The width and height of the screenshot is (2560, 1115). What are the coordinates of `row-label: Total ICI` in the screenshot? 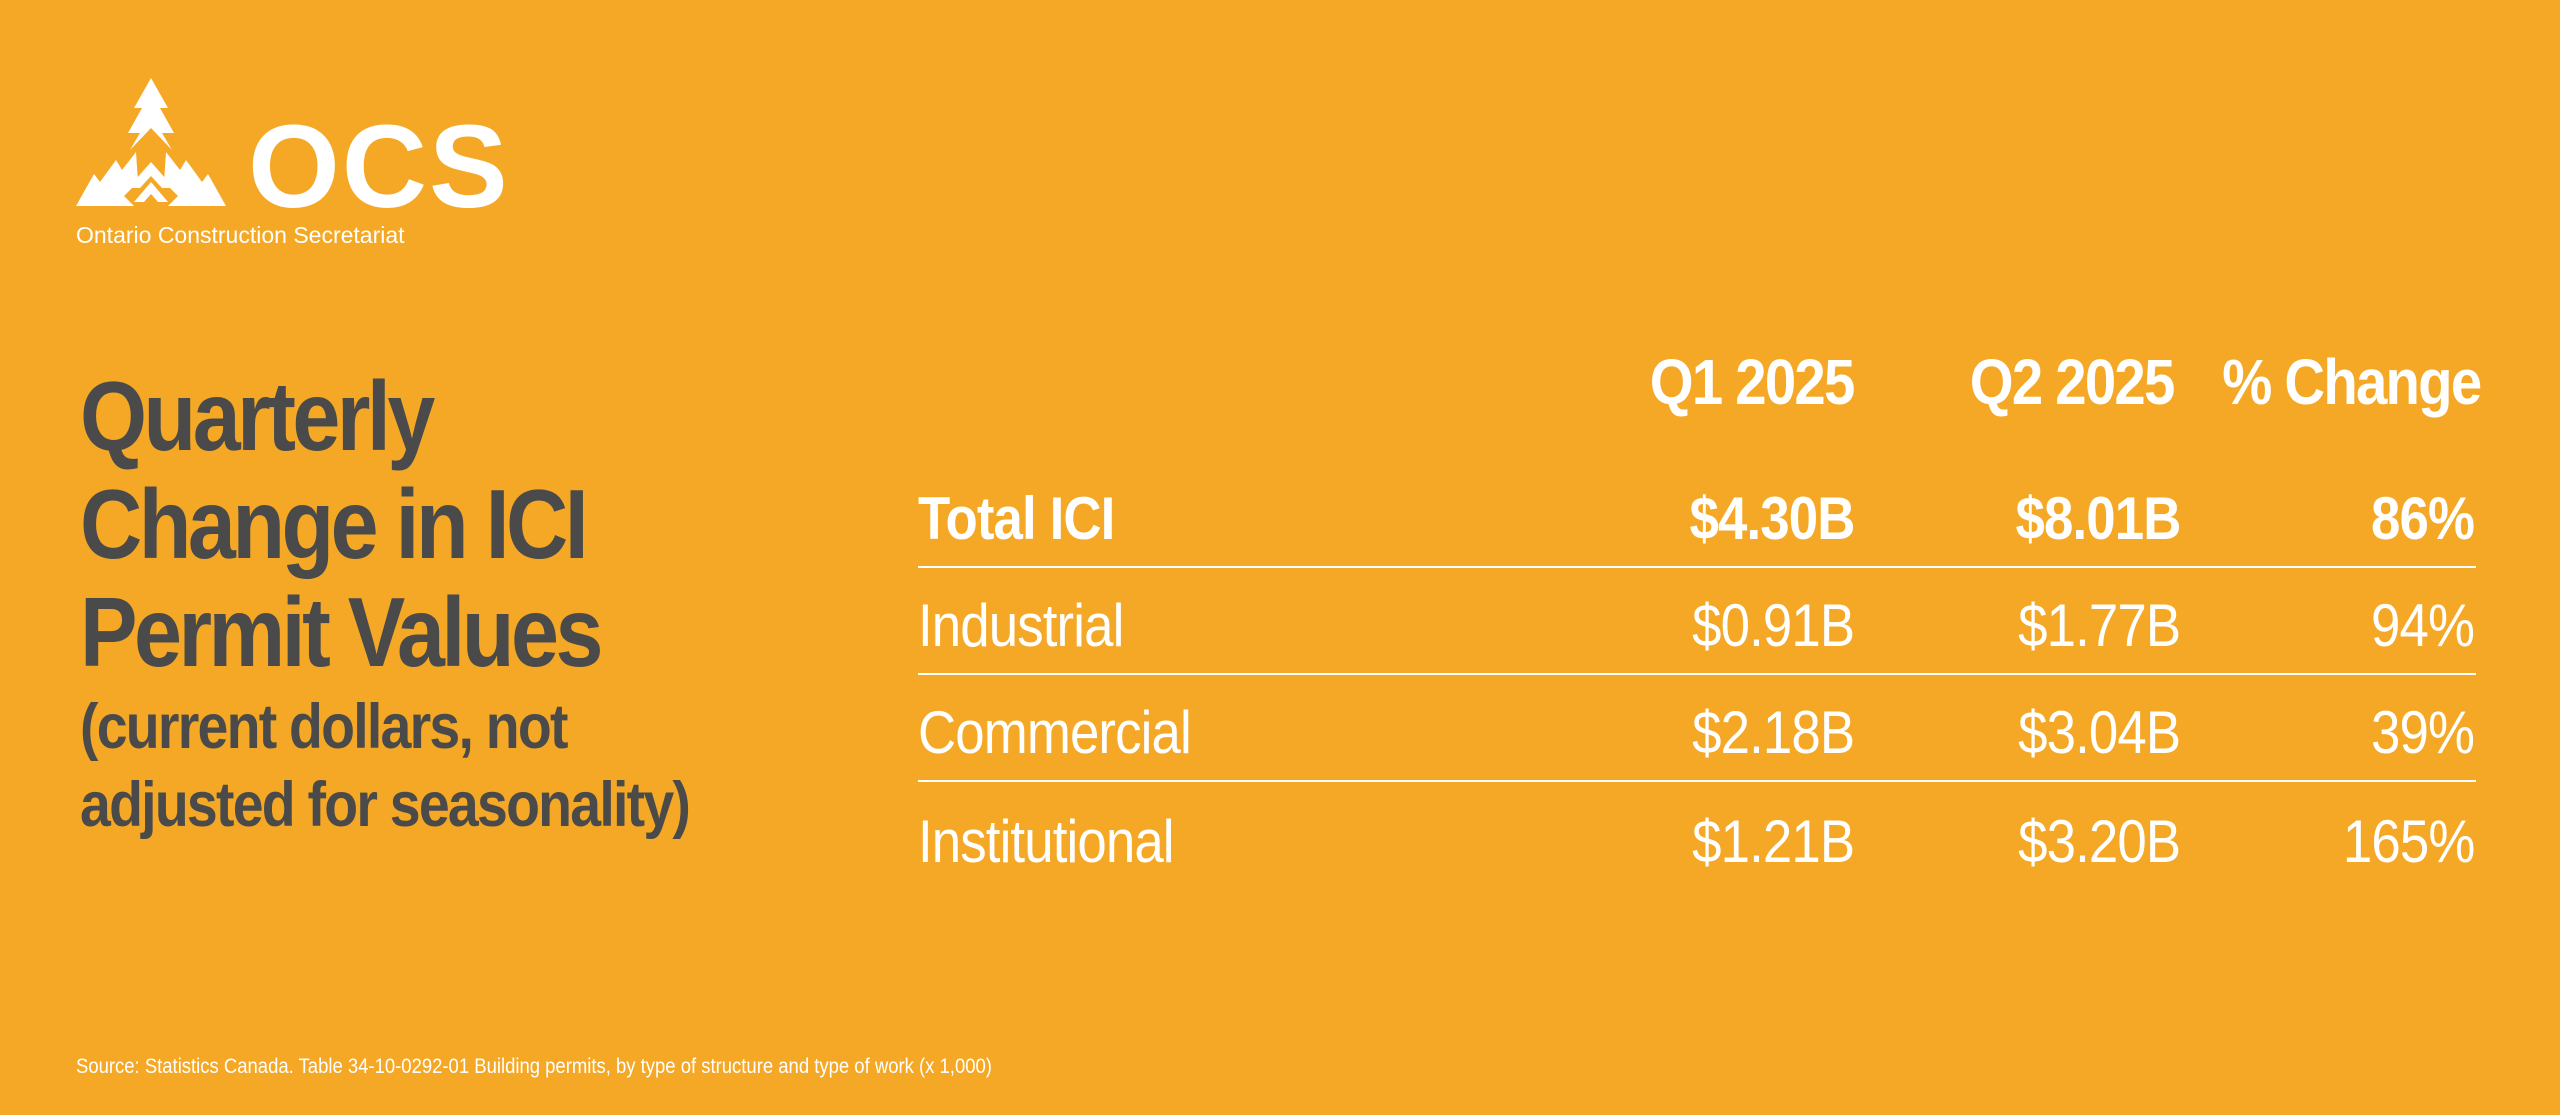 It's located at (1016, 518).